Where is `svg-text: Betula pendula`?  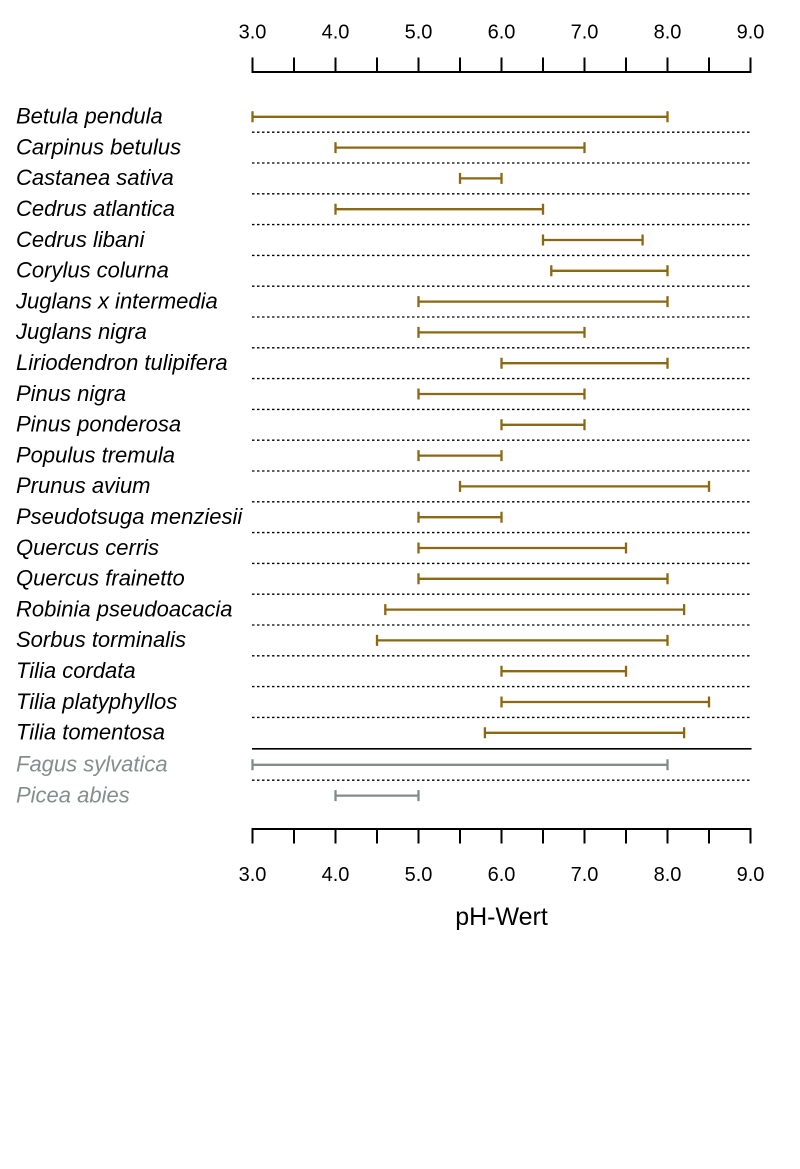 svg-text: Betula pendula is located at coordinates (89, 116).